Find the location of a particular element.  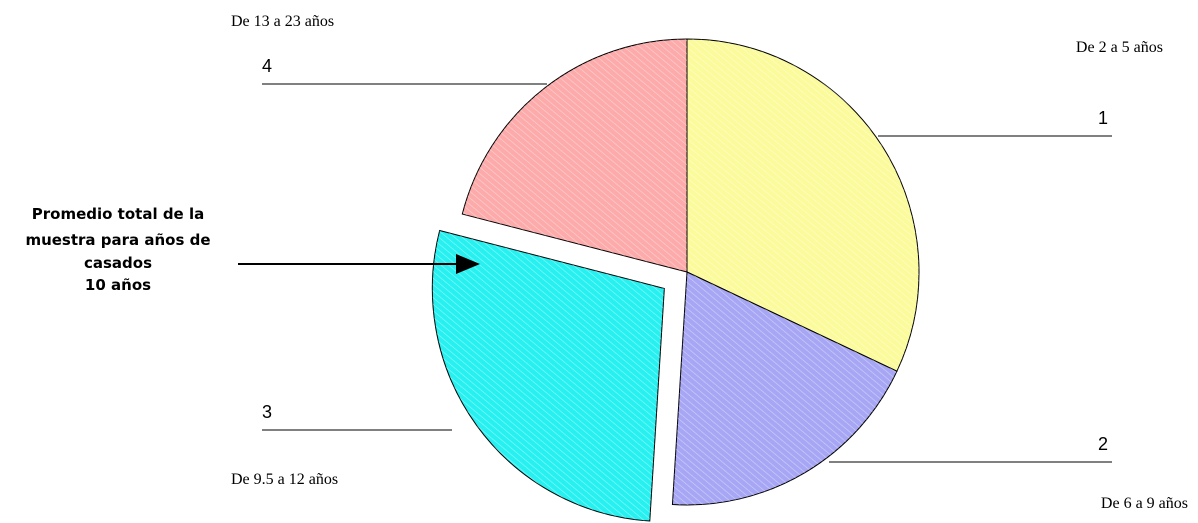

pie-slice-3-hatch is located at coordinates (548, 375).